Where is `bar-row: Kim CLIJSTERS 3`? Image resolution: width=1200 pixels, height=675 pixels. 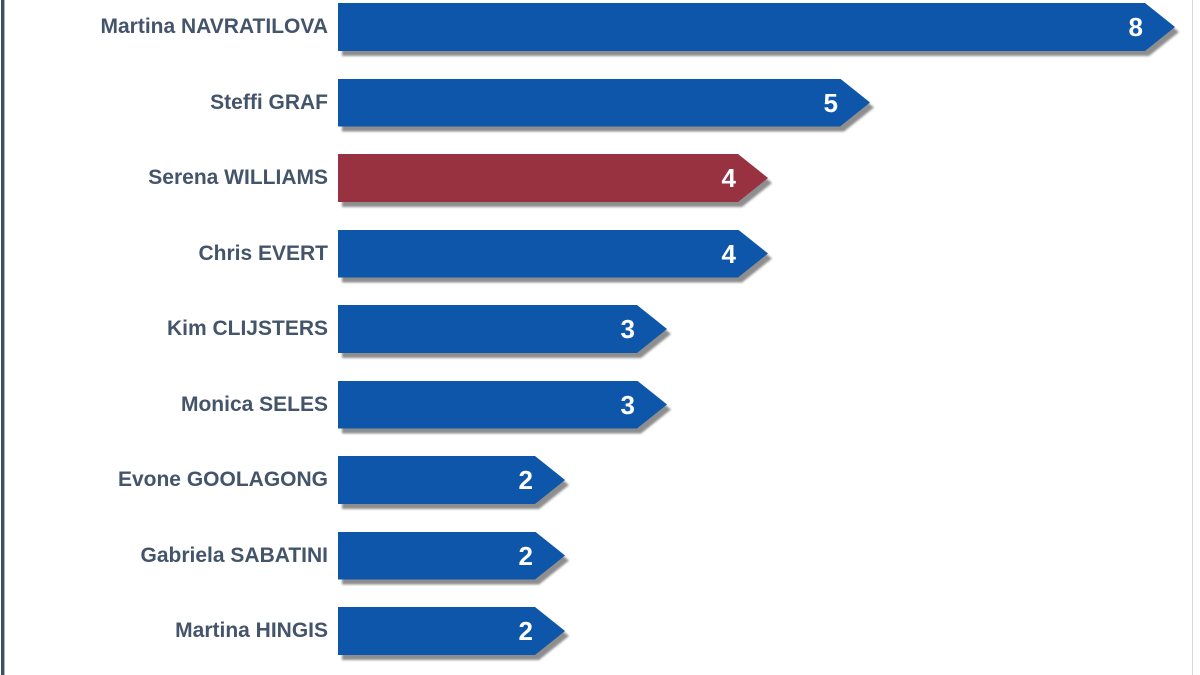
bar-row: Kim CLIJSTERS 3 is located at coordinates (600, 329).